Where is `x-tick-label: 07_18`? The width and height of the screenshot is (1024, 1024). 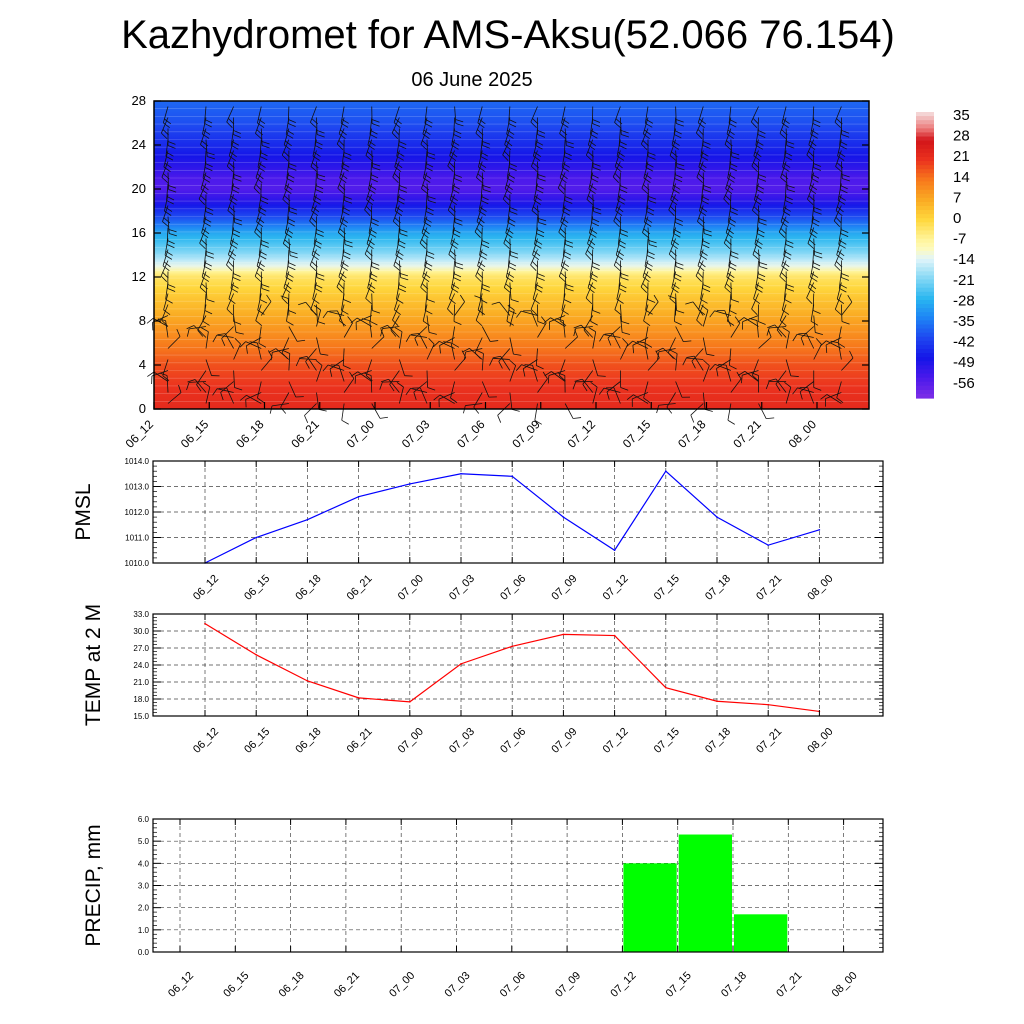 x-tick-label: 07_18 is located at coordinates (734, 985).